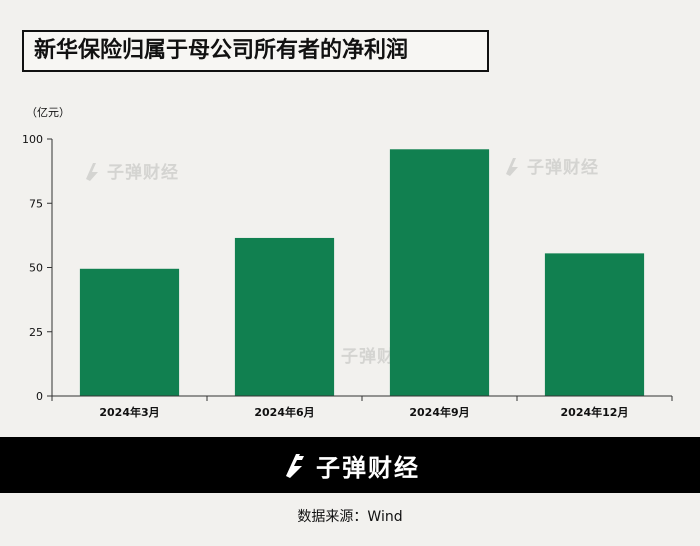 The height and width of the screenshot is (546, 700). What do you see at coordinates (295, 466) in the screenshot?
I see `bullet-logo-icon` at bounding box center [295, 466].